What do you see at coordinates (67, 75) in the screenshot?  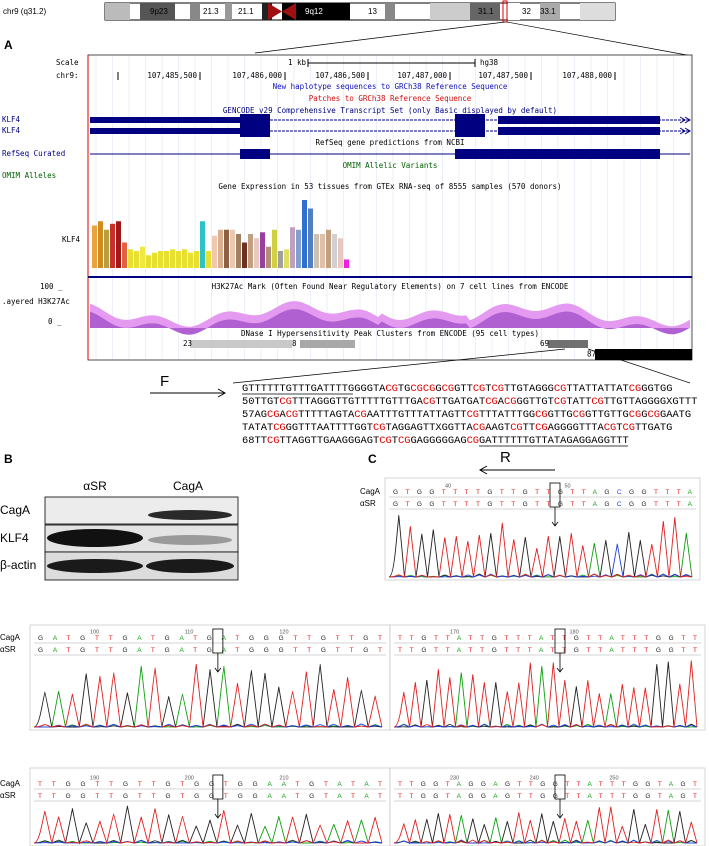 I see `chrom-label: chr9:` at bounding box center [67, 75].